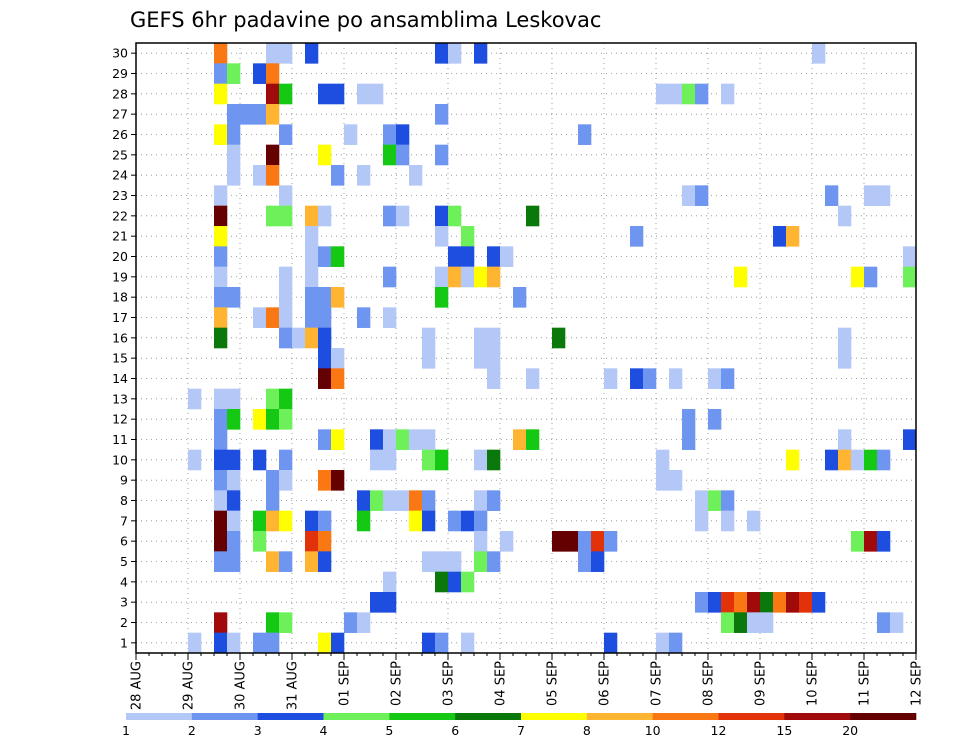 The image size is (960, 742). What do you see at coordinates (126, 730) in the screenshot?
I see `colorbar-tick-label: 1` at bounding box center [126, 730].